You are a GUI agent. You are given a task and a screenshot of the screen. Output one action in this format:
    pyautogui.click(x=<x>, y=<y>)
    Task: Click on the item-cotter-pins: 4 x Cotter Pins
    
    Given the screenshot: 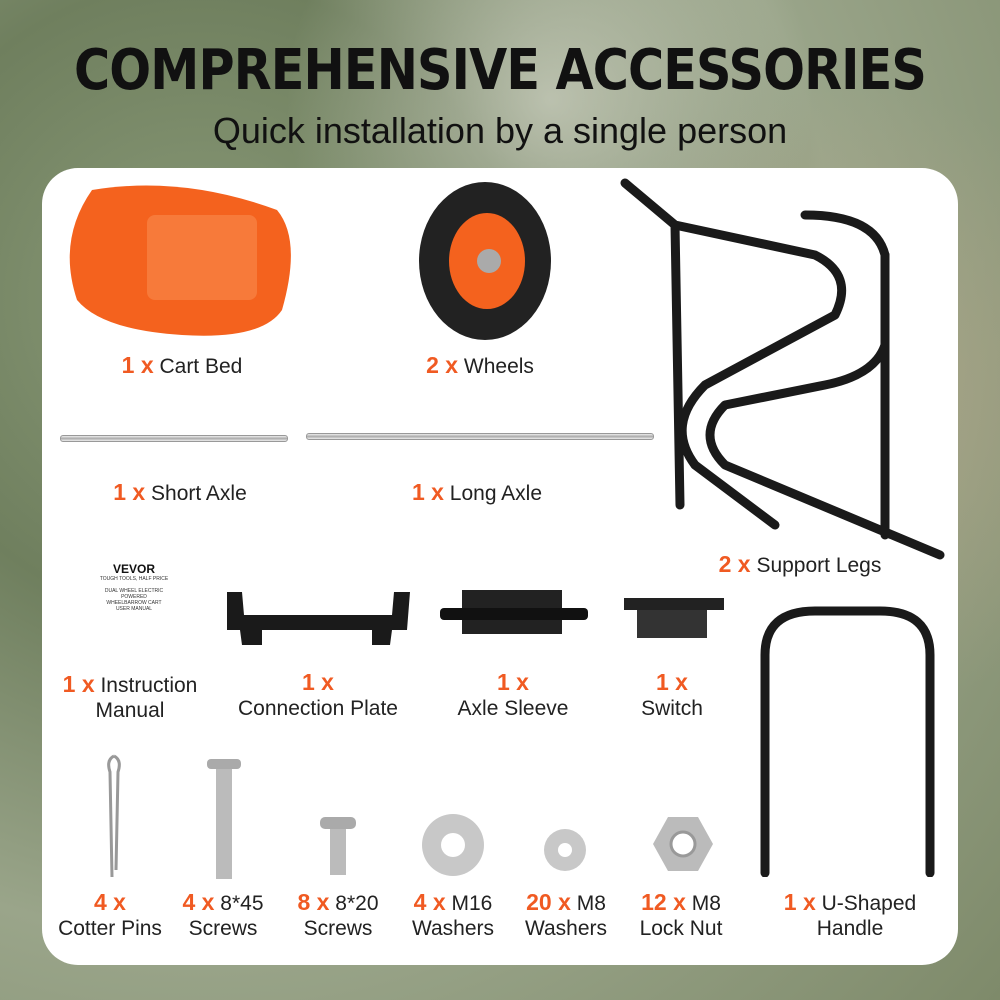 What is the action you would take?
    pyautogui.click(x=110, y=915)
    